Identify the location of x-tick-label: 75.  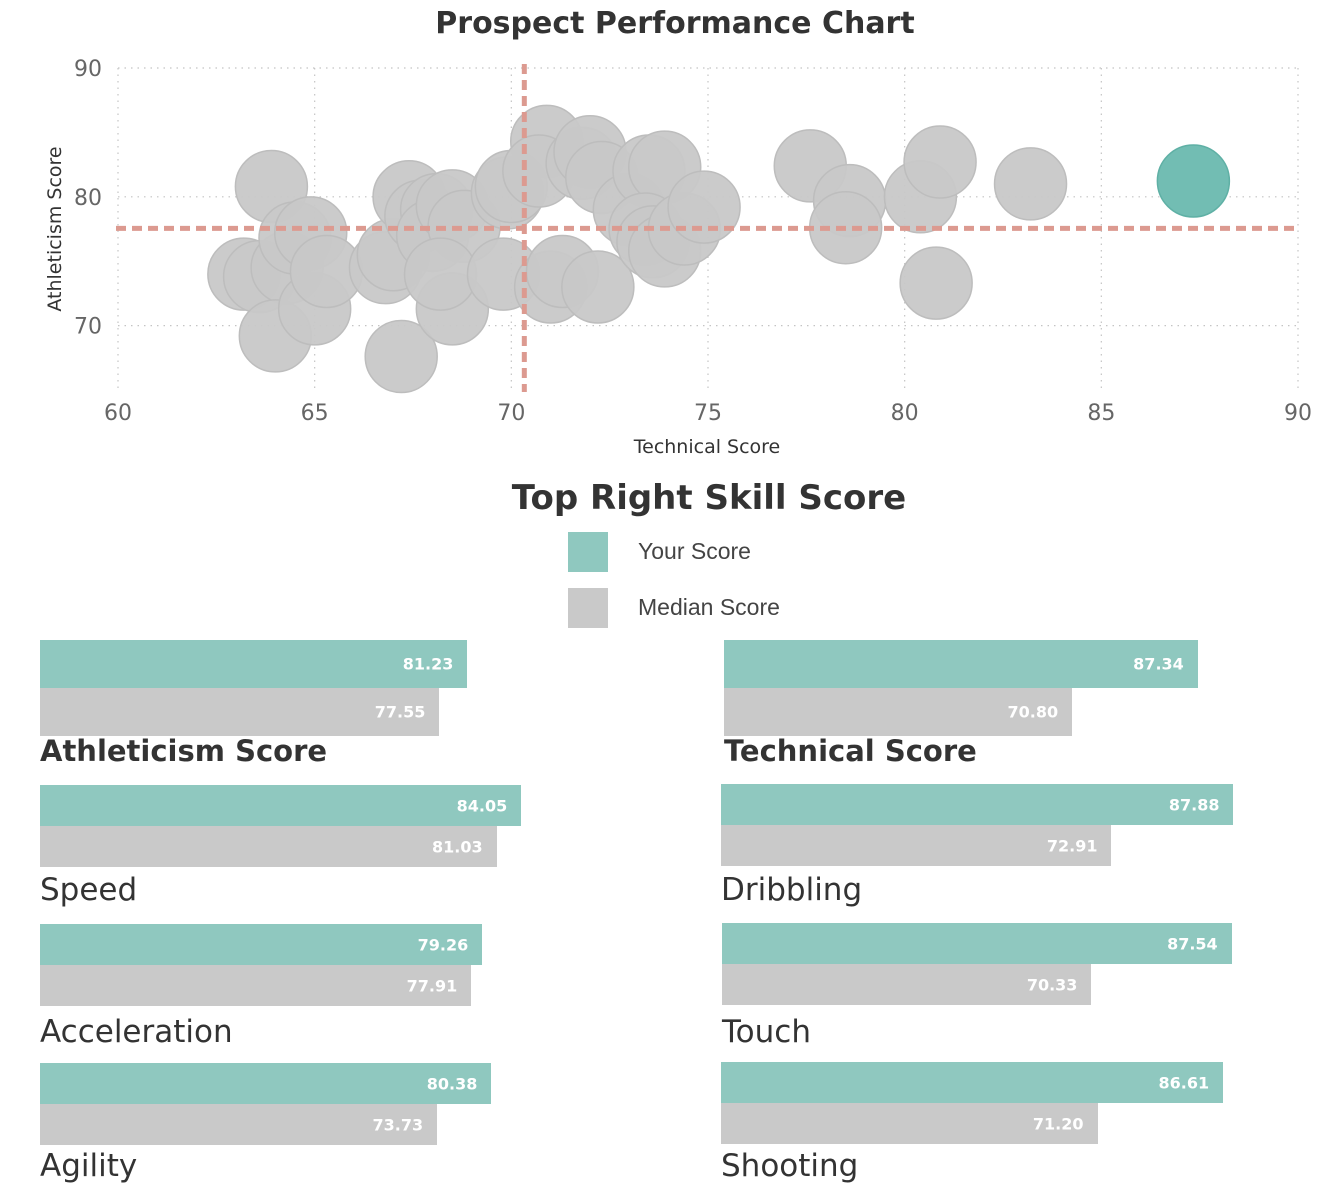
(708, 413).